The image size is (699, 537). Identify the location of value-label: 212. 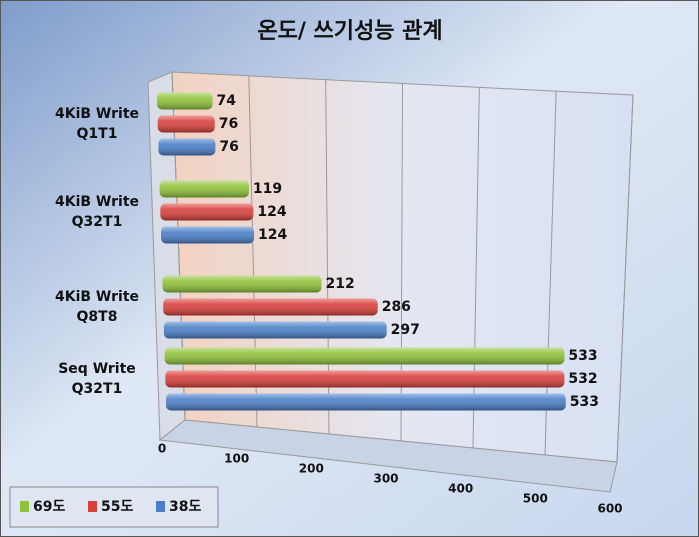
(340, 284).